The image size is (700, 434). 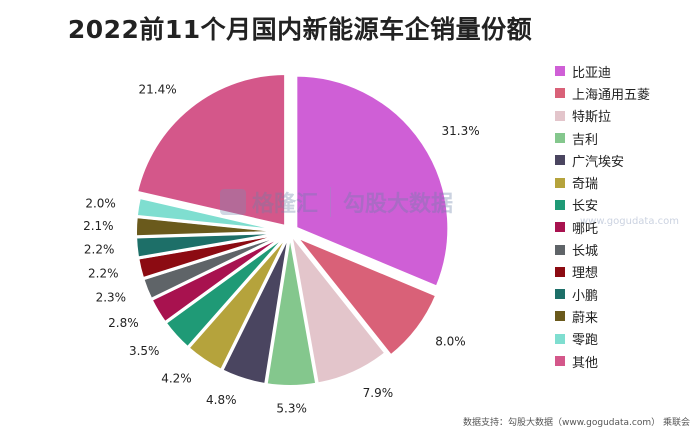 What do you see at coordinates (378, 393) in the screenshot?
I see `pie-slice-label: 7.9%` at bounding box center [378, 393].